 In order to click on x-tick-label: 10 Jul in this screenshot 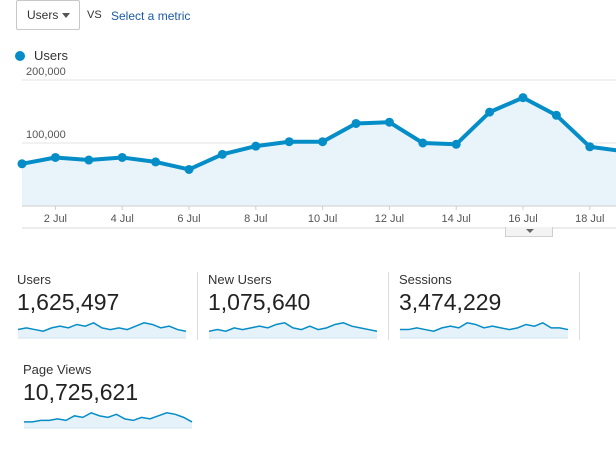, I will do `click(322, 219)`.